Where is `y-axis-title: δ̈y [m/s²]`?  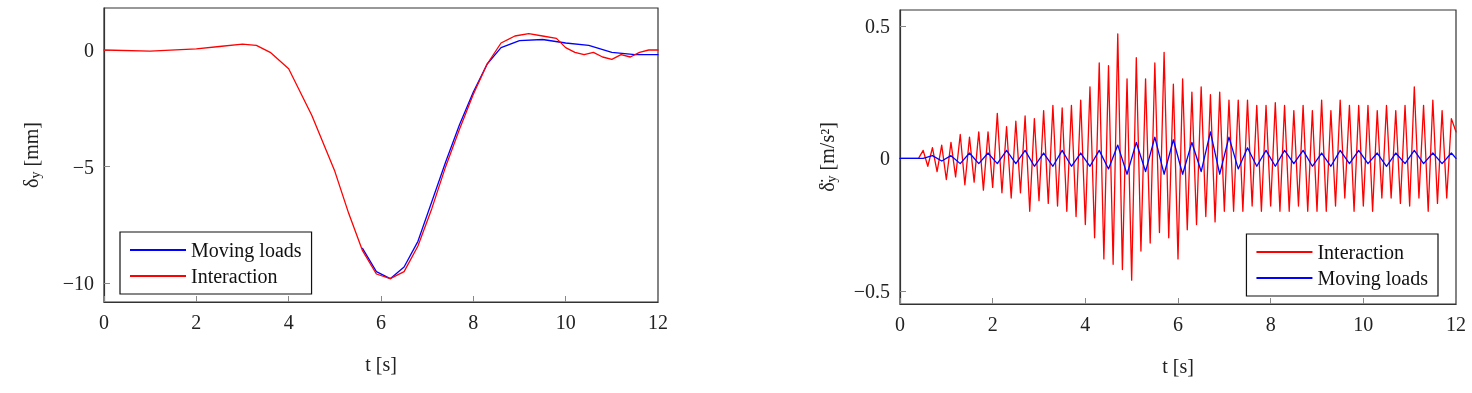 y-axis-title: δ̈y [m/s²] is located at coordinates (827, 157).